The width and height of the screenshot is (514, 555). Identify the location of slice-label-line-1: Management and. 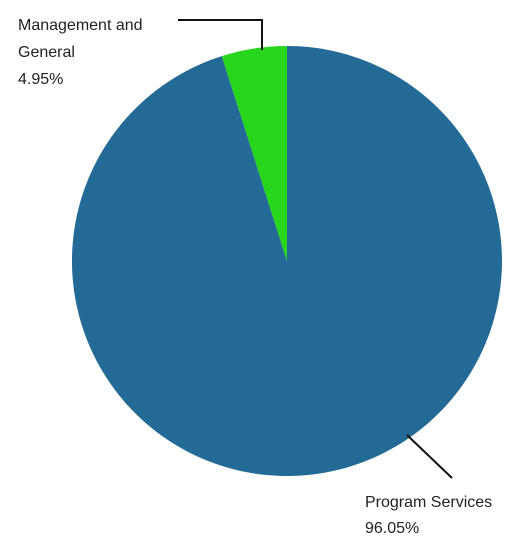
(80, 25).